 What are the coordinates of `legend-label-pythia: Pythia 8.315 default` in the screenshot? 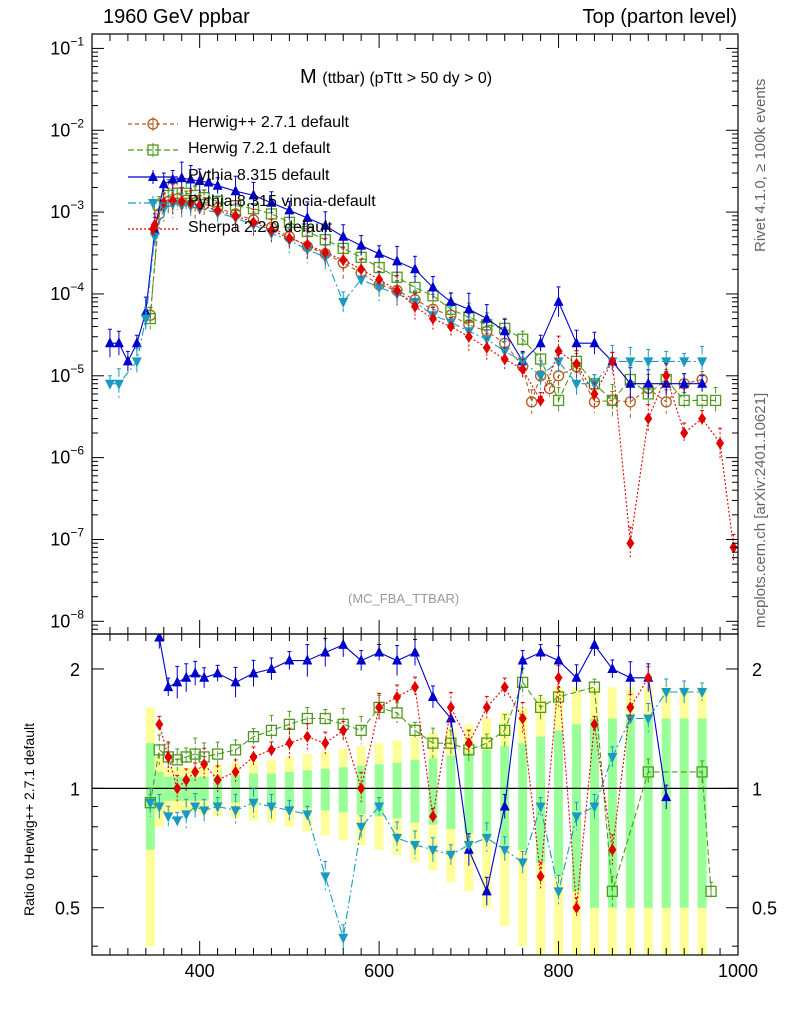 It's located at (259, 175).